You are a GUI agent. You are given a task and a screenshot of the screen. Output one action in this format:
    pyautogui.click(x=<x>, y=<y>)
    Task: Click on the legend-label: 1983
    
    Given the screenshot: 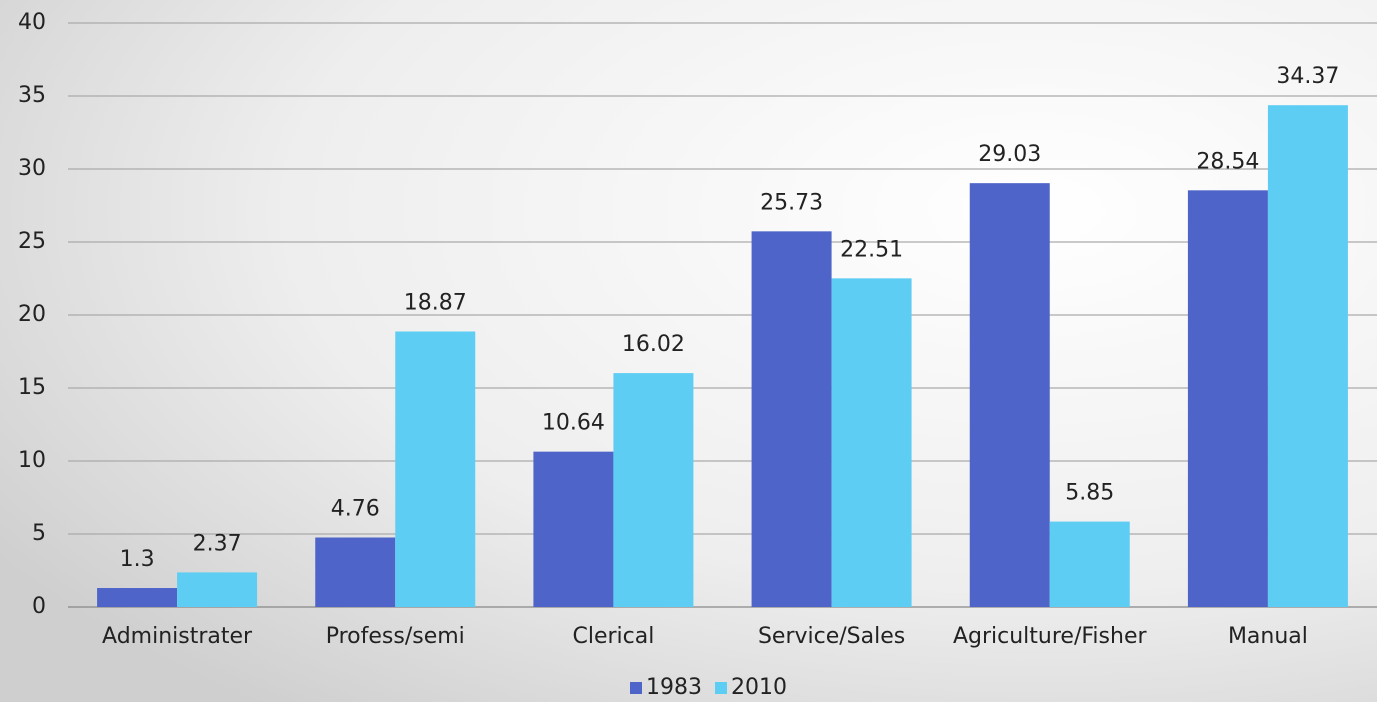 What is the action you would take?
    pyautogui.click(x=674, y=687)
    